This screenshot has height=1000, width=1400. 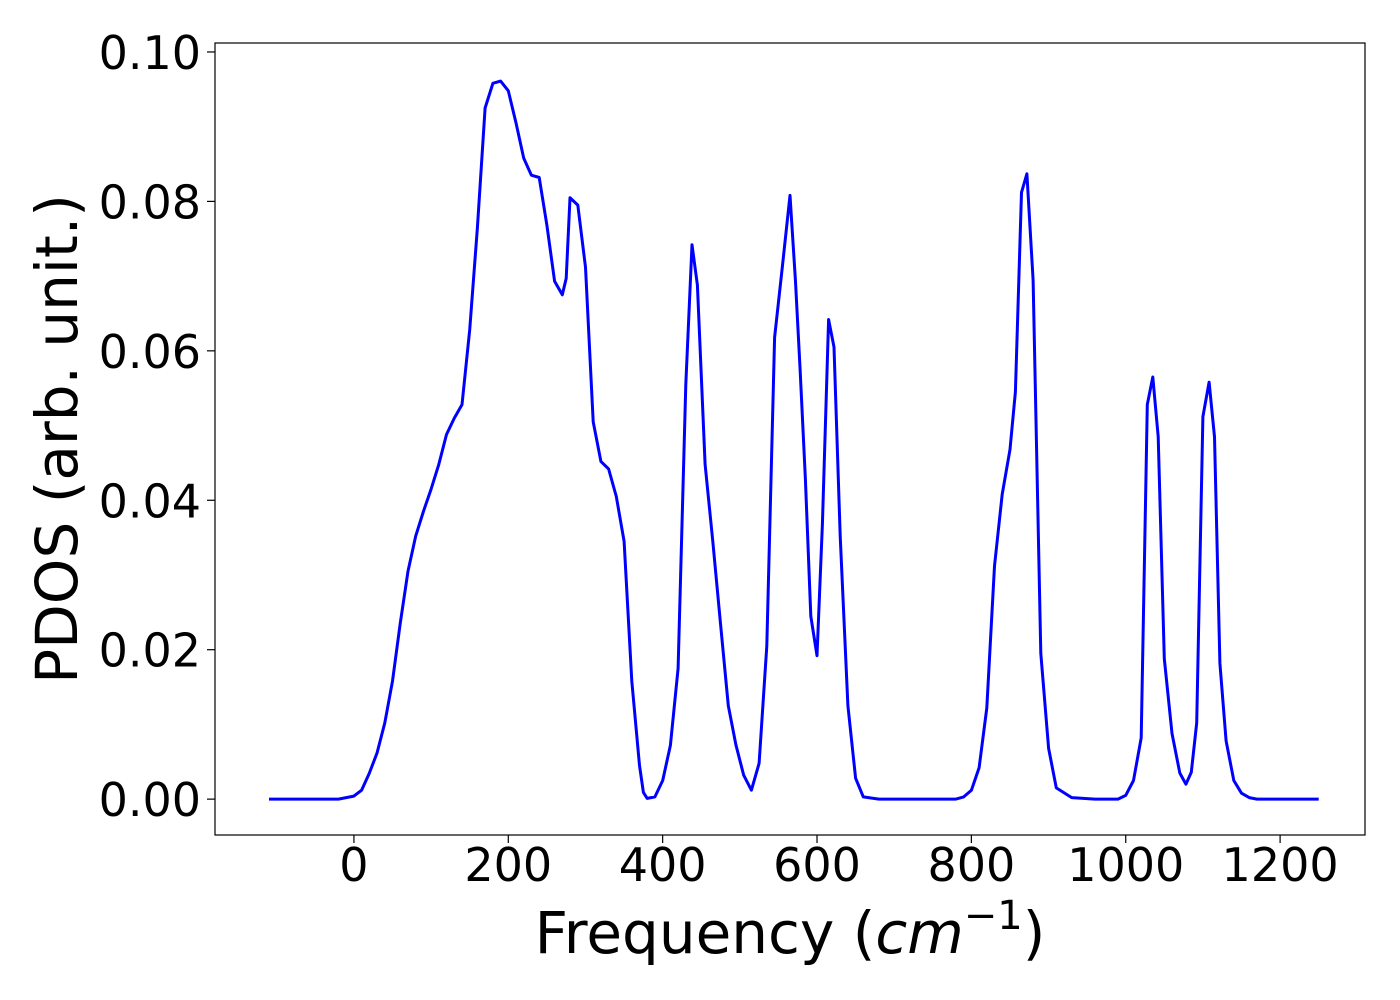 I want to click on x-tick-label: 0, so click(x=353, y=865).